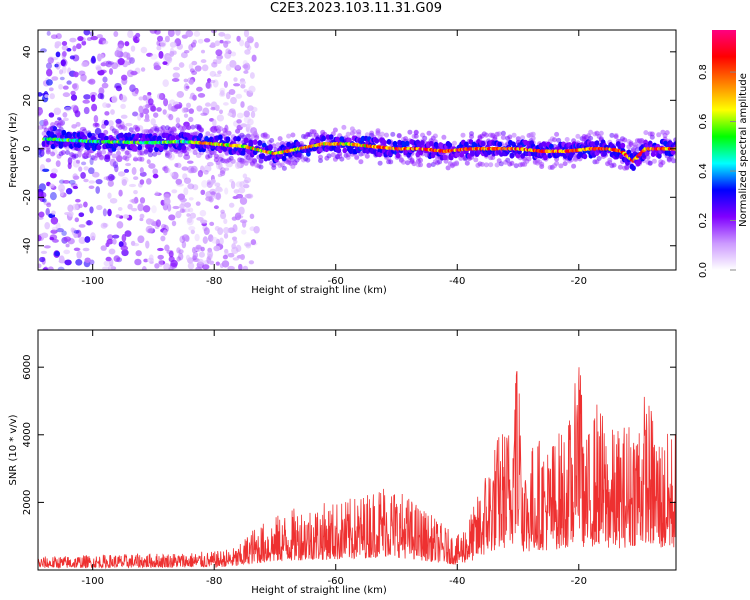 The width and height of the screenshot is (750, 600). What do you see at coordinates (27, 246) in the screenshot?
I see `y-tick-label: -40` at bounding box center [27, 246].